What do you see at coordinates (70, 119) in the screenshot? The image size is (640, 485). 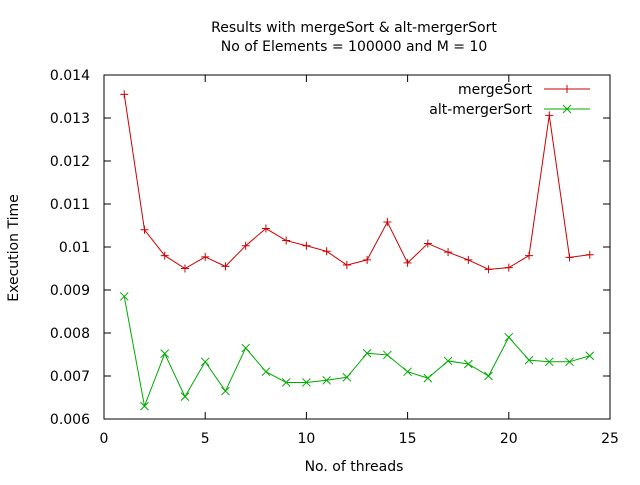 I see `y-tick-label: 0.013` at bounding box center [70, 119].